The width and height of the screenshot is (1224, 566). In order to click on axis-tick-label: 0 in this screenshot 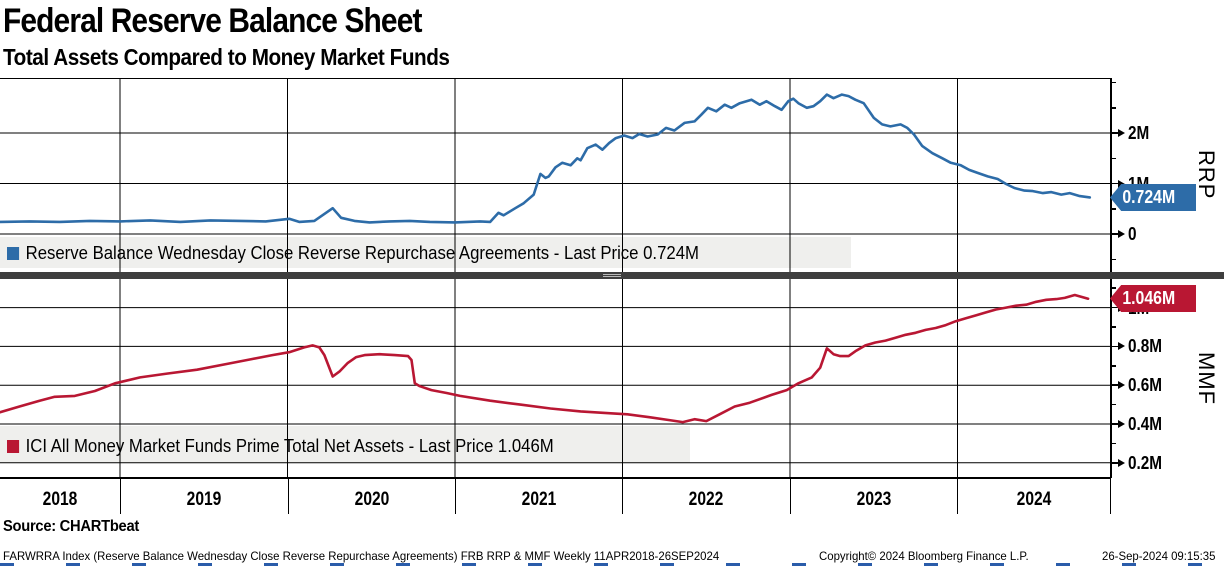, I will do `click(1132, 234)`.